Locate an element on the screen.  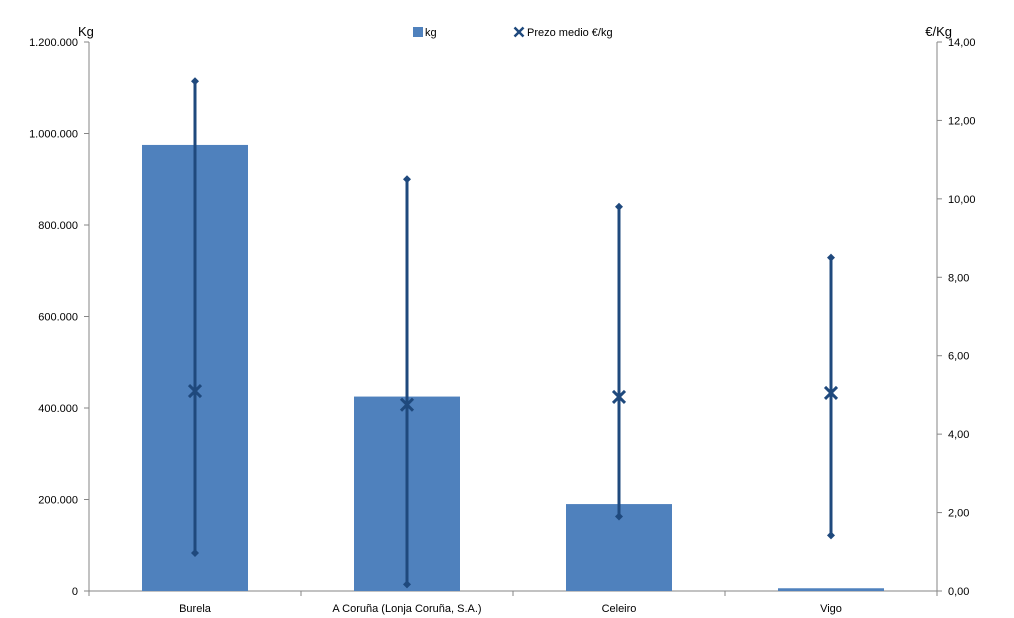
left-tick-label: 400.000 is located at coordinates (58, 409).